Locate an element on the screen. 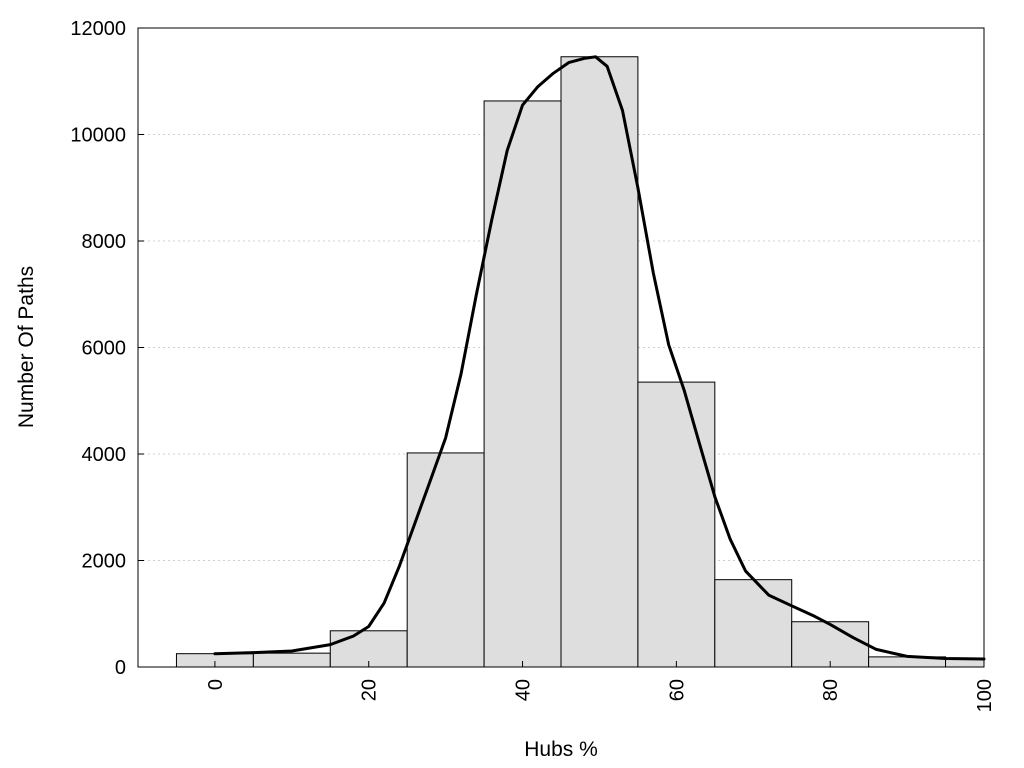 This screenshot has height=768, width=1024. y-tick-label: 4000 is located at coordinates (104, 455).